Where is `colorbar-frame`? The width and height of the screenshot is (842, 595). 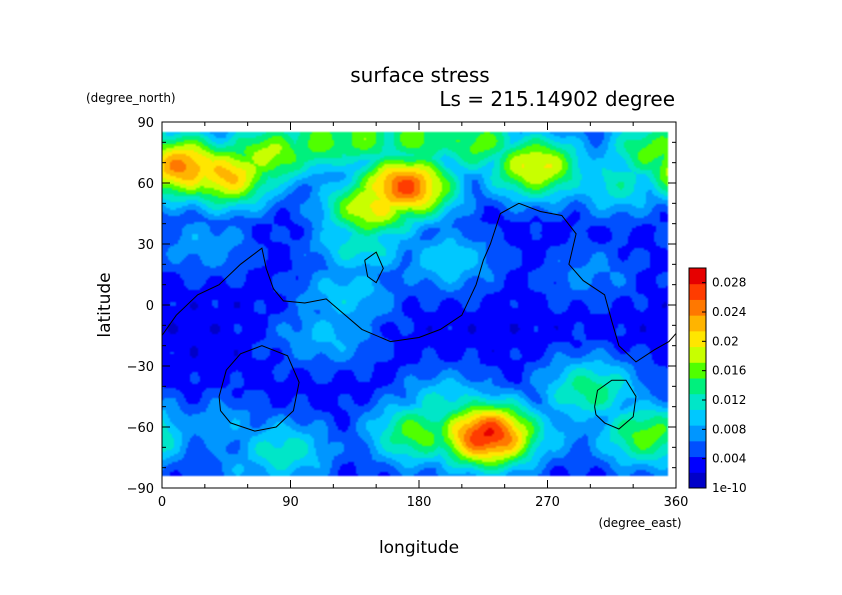 colorbar-frame is located at coordinates (697, 378).